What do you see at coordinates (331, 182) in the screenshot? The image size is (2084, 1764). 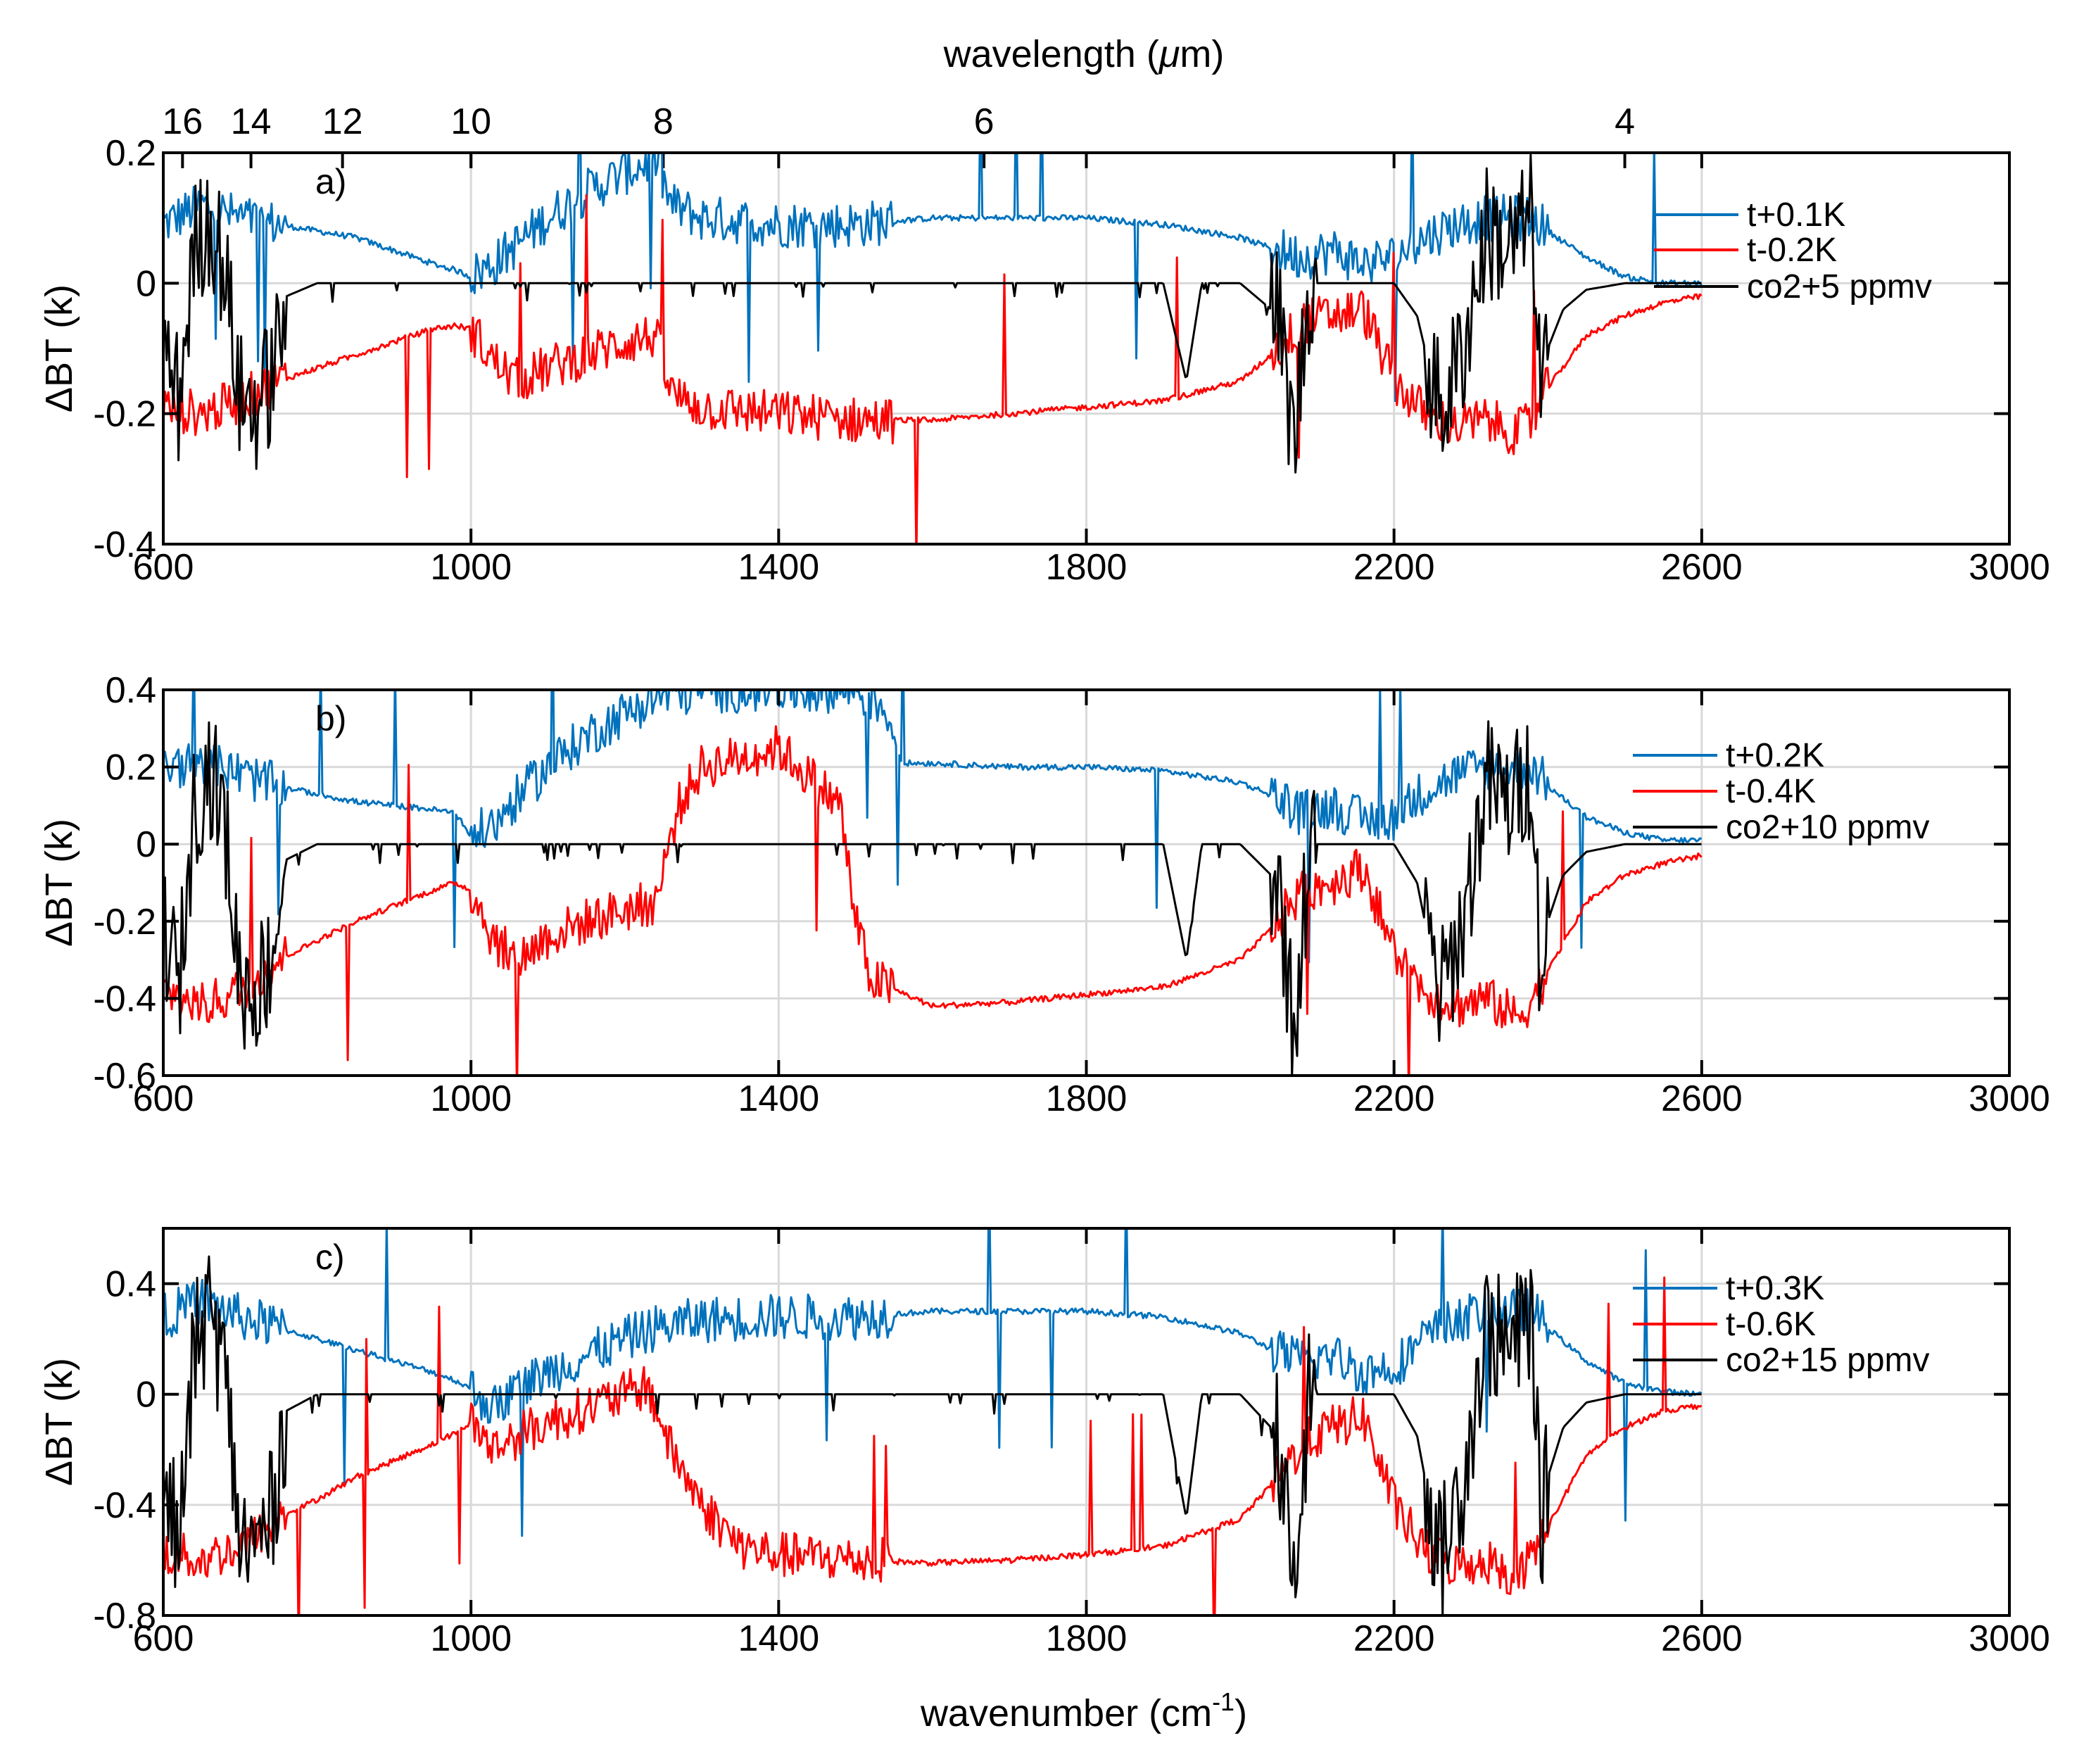 I see `panel-label: a)` at bounding box center [331, 182].